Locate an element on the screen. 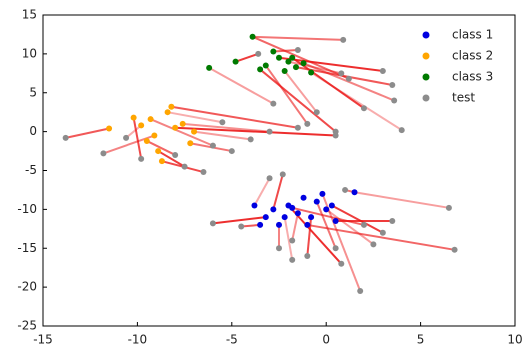  legend-label: class 2 is located at coordinates (472, 56).